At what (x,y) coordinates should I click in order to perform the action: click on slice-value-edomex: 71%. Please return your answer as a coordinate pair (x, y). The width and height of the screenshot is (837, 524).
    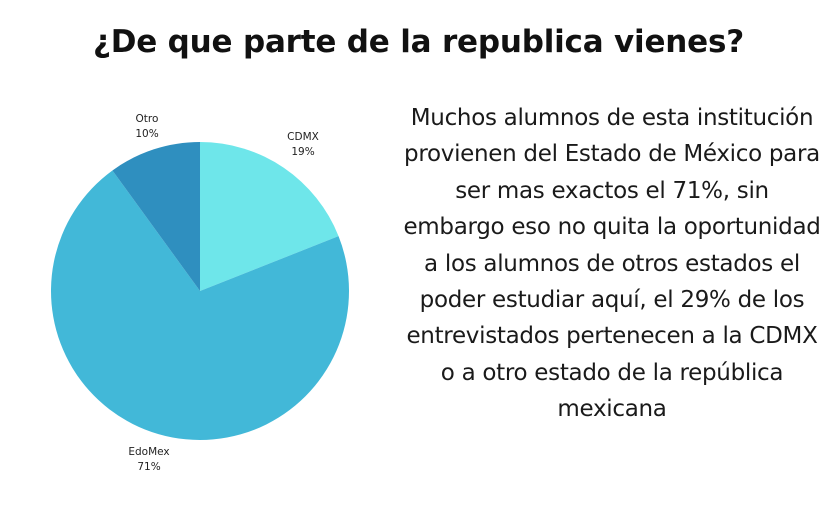
    Looking at the image, I should click on (148, 467).